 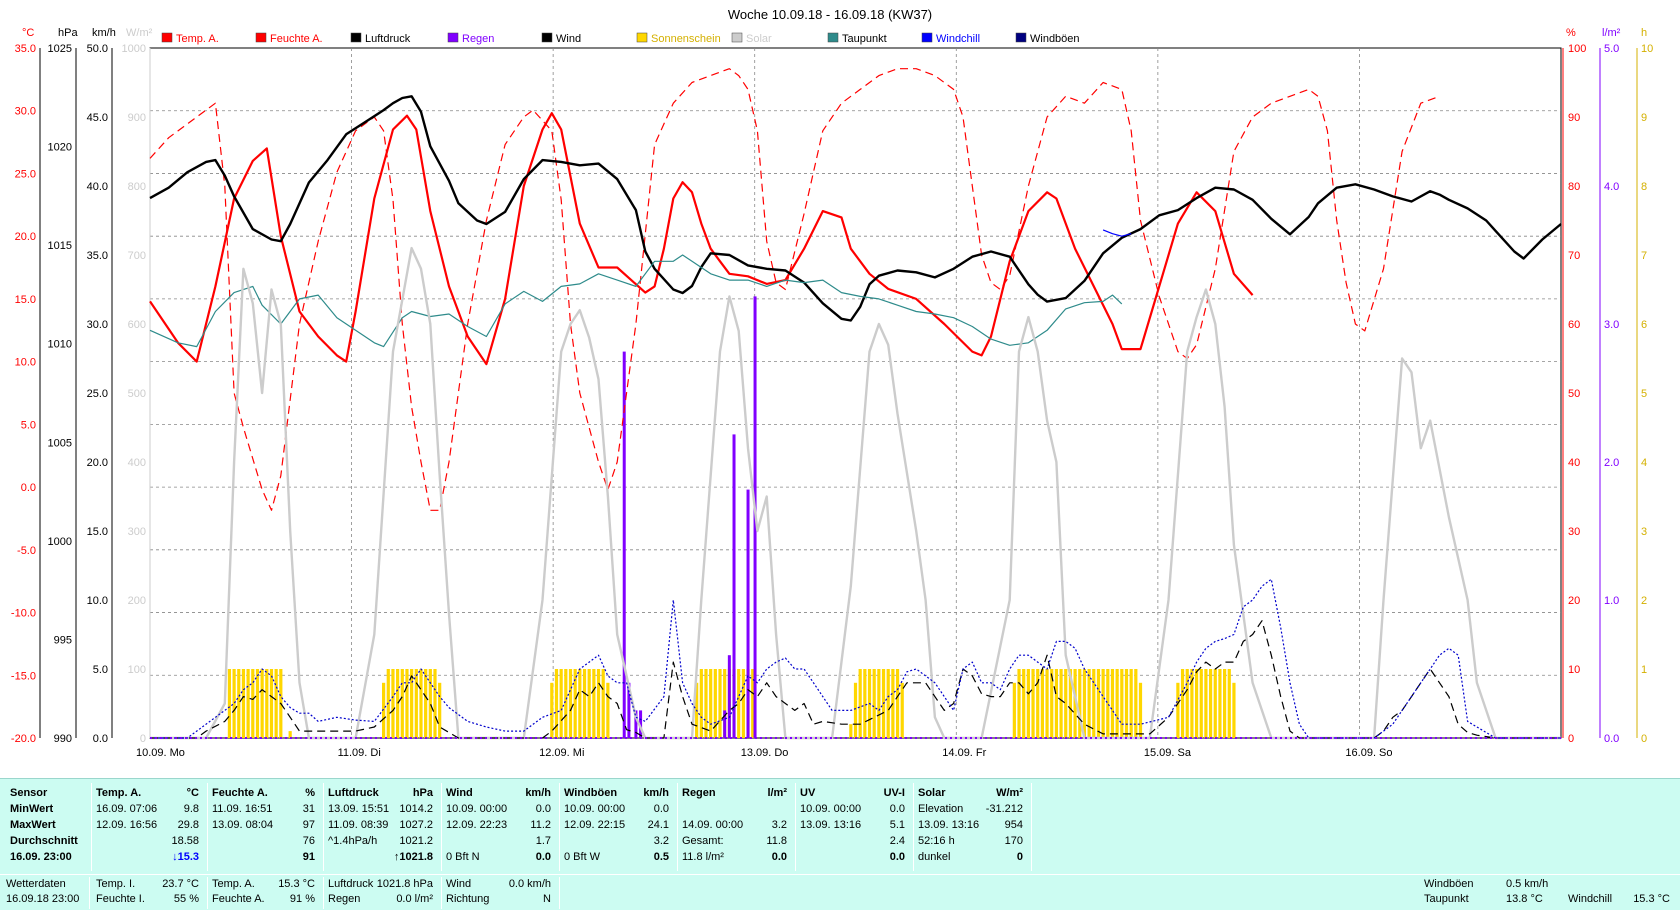 I want to click on legend-label: Sonnenschein, so click(x=686, y=39).